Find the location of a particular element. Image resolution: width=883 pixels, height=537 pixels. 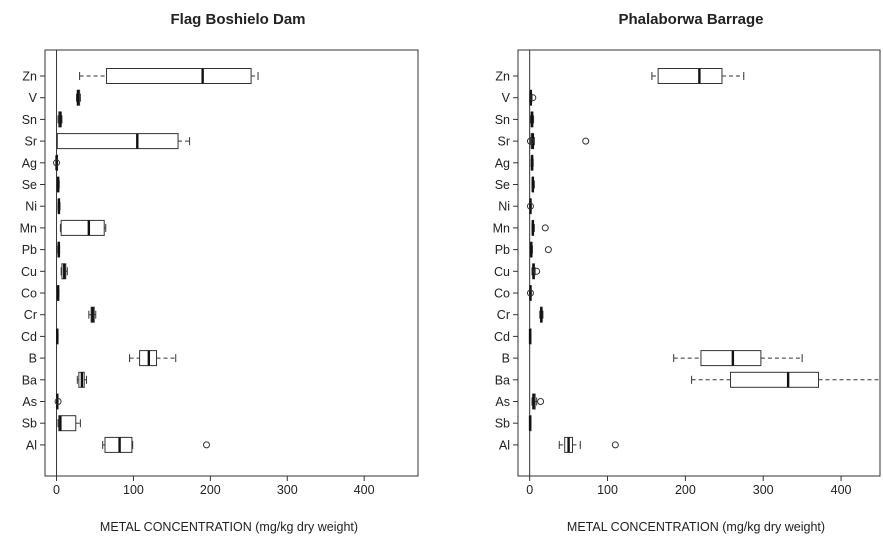

chart-title: Flag Boshielo Dam is located at coordinates (237, 19).